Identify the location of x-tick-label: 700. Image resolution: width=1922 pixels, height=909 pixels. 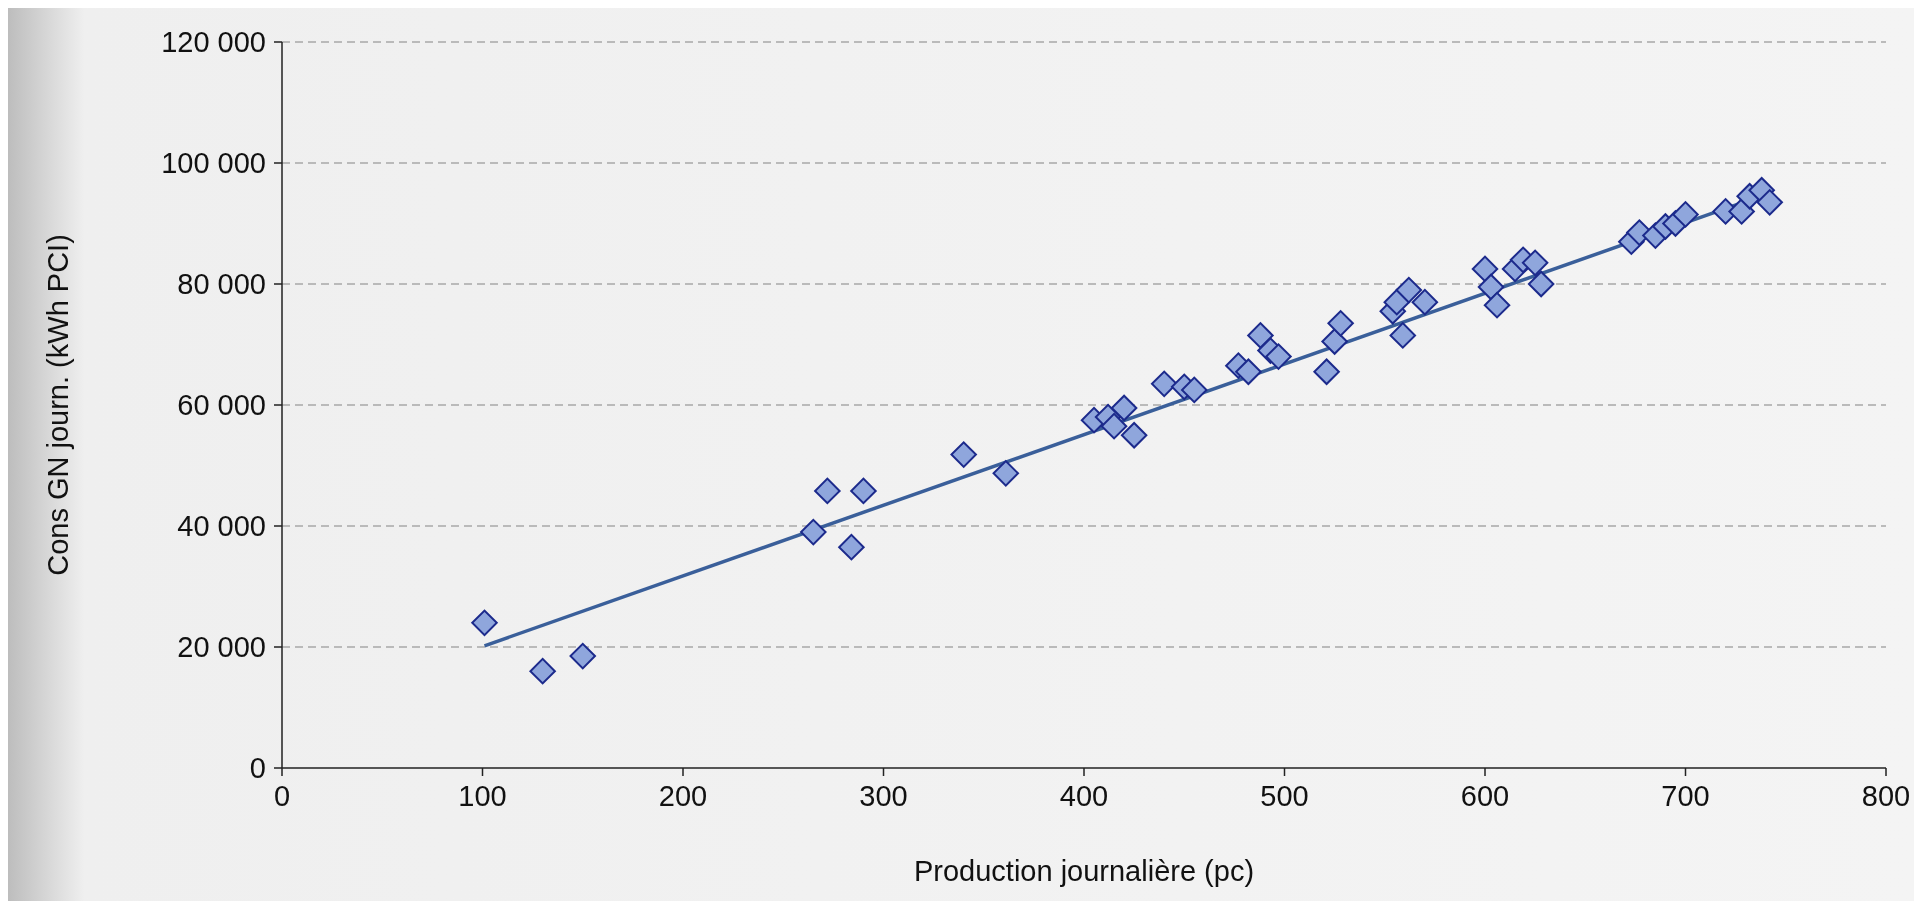
(1685, 796).